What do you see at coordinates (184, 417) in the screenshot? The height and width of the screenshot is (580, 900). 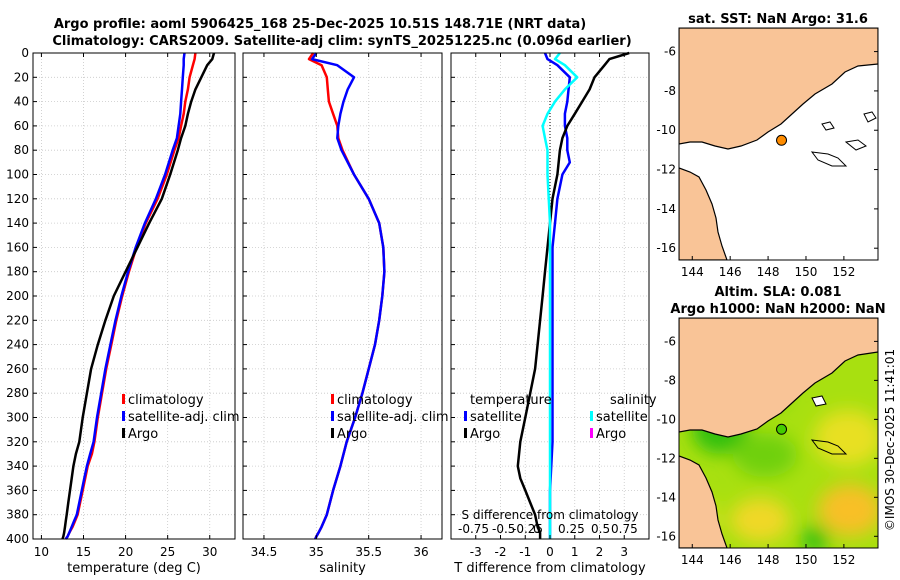 I see `temperature-legend-label: satellite-adj. clim` at bounding box center [184, 417].